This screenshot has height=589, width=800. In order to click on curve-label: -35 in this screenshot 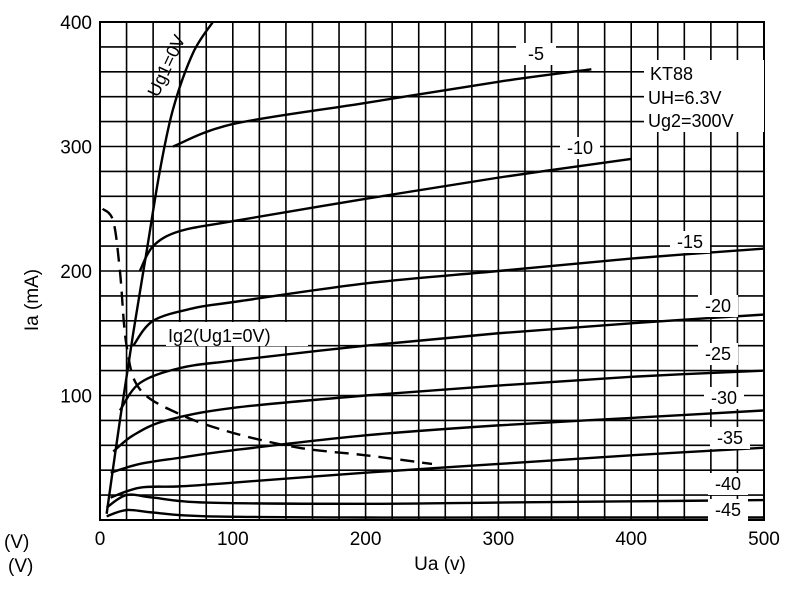, I will do `click(730, 438)`.